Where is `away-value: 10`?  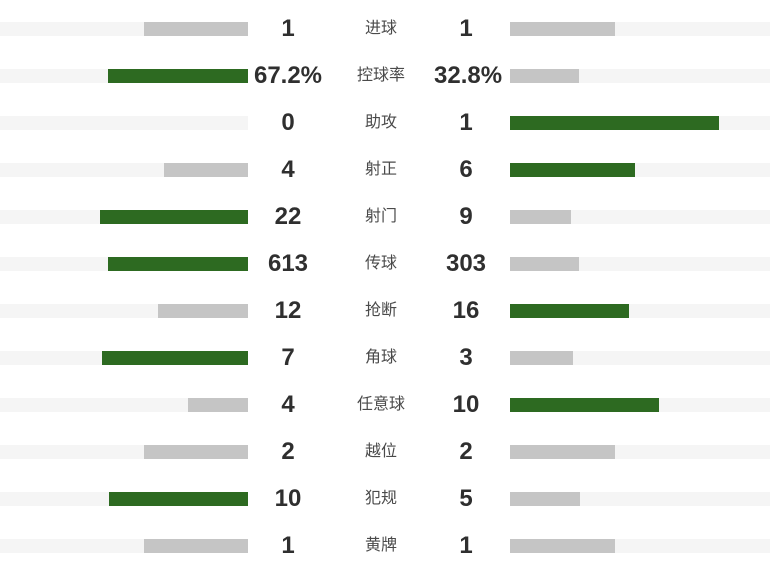 away-value: 10 is located at coordinates (466, 405).